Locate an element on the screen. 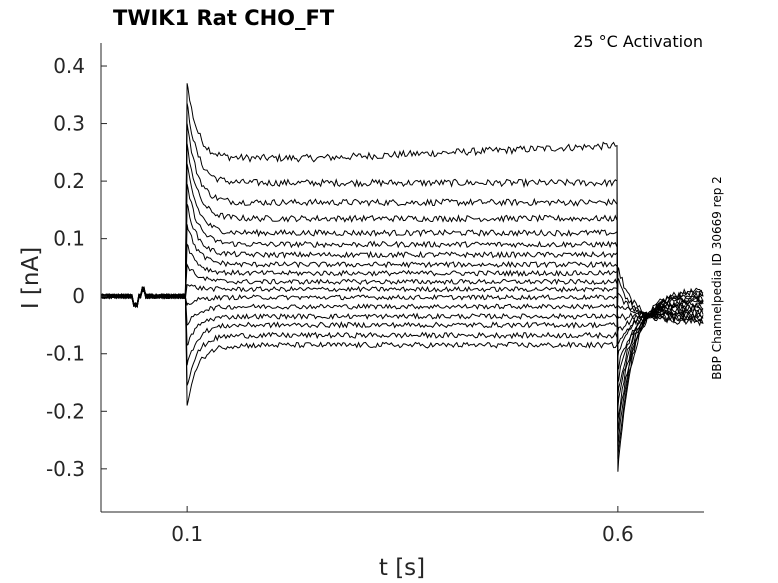 Image resolution: width=778 pixels, height=583 pixels. x-tick-label: 0.1 is located at coordinates (187, 534).